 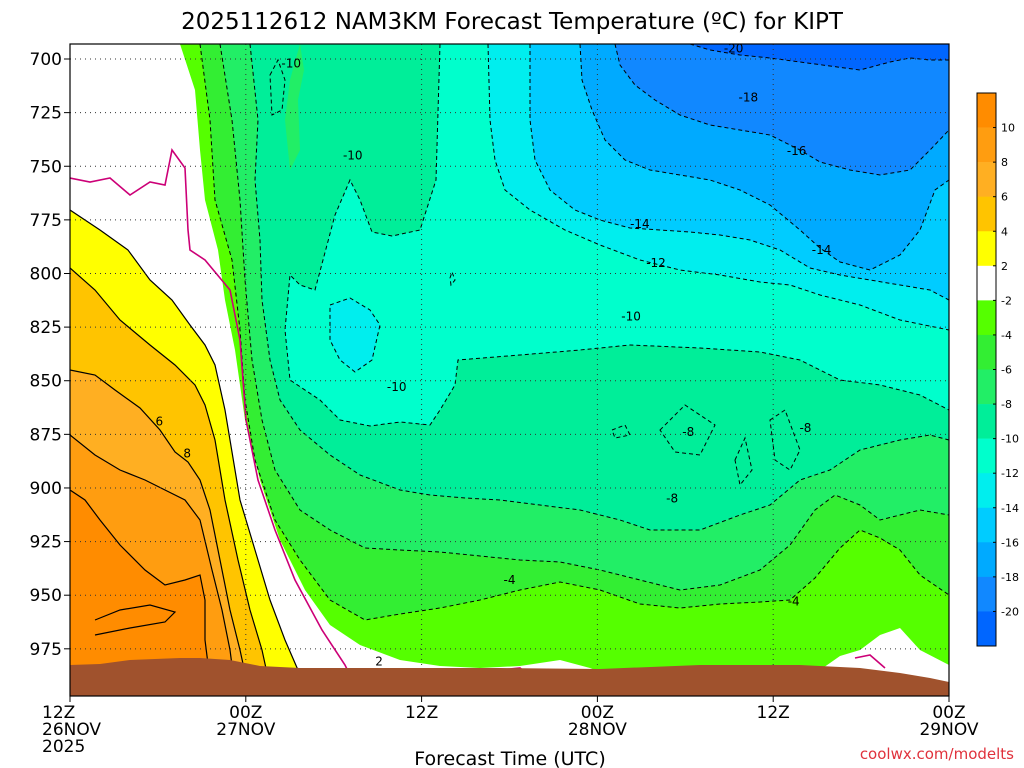 What do you see at coordinates (1010, 611) in the screenshot?
I see `colorbar-tick-label: -20` at bounding box center [1010, 611].